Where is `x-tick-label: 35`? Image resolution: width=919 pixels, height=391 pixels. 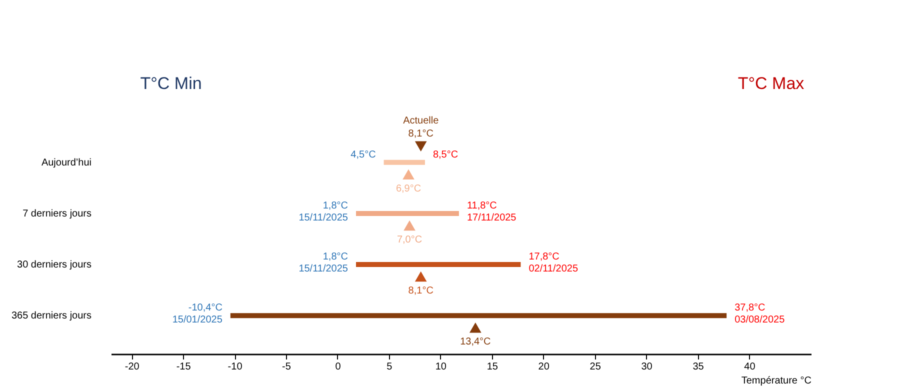
x-tick-label: 35 is located at coordinates (698, 367).